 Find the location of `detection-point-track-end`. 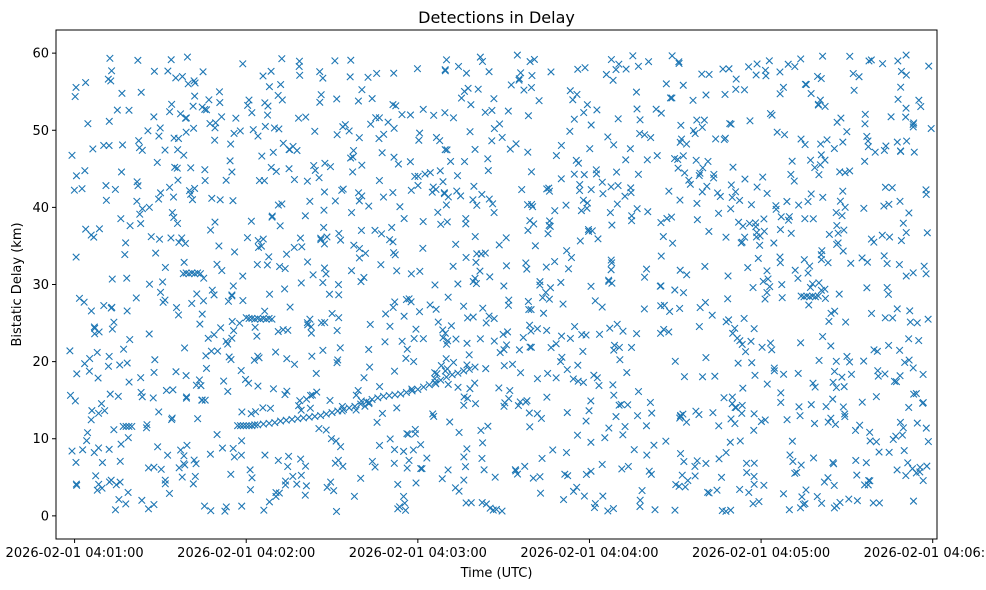

detection-point-track-end is located at coordinates (475, 367).